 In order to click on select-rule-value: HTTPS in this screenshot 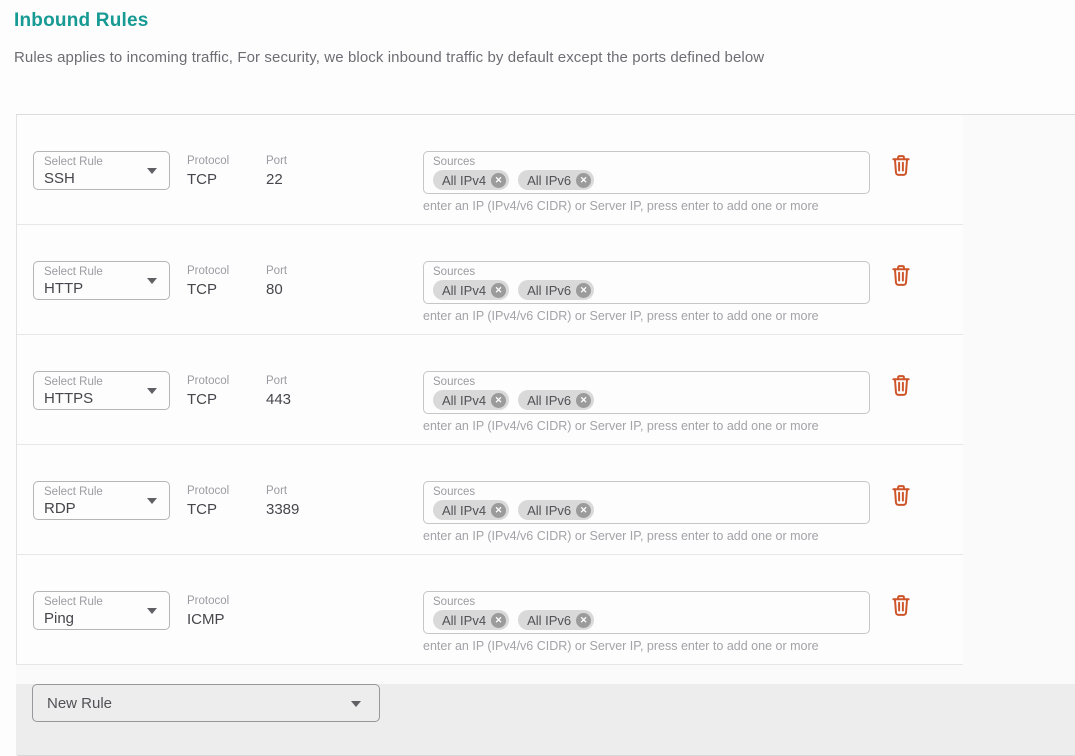, I will do `click(69, 398)`.